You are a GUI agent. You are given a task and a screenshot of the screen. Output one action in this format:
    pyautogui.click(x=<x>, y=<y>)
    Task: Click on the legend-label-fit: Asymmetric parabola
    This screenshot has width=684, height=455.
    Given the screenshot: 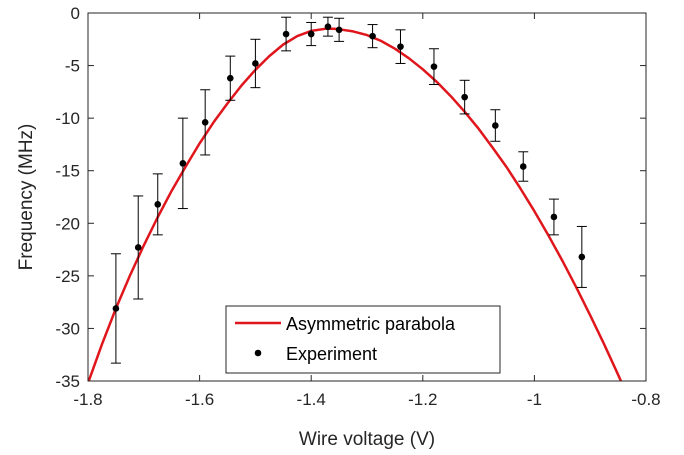 What is the action you would take?
    pyautogui.click(x=371, y=324)
    